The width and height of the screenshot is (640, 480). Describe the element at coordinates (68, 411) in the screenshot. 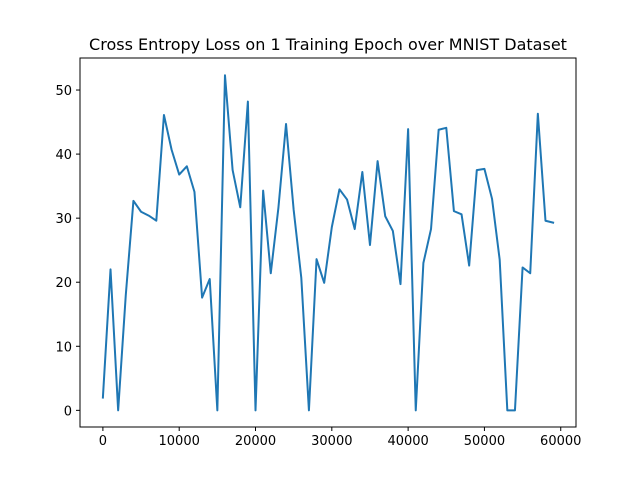

I see `y-tick-label: 0` at that location.